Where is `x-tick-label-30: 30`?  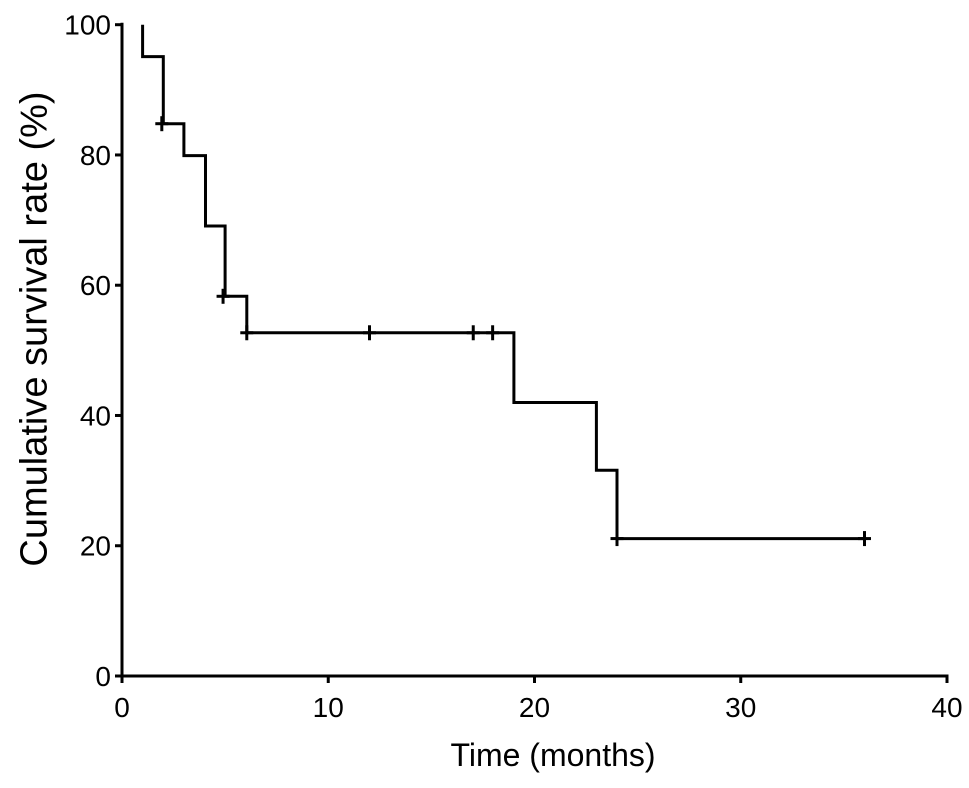
x-tick-label-30: 30 is located at coordinates (740, 707).